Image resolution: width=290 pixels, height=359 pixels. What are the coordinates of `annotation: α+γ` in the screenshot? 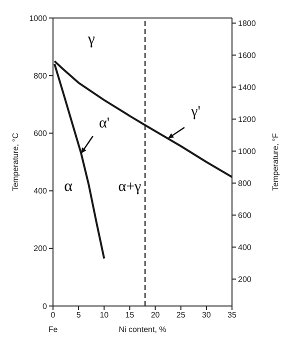 It's located at (130, 186).